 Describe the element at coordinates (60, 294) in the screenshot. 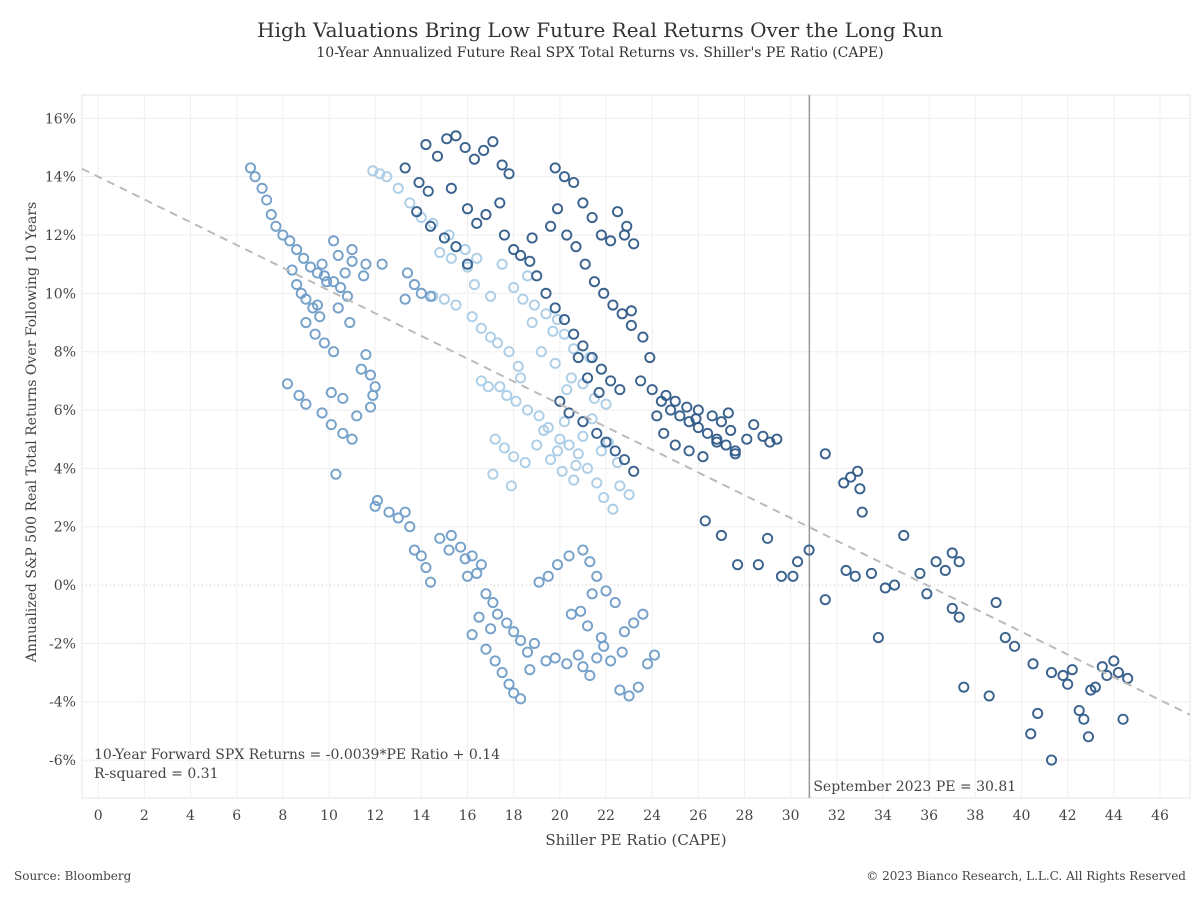

I see `y-tick-label: 10%` at that location.